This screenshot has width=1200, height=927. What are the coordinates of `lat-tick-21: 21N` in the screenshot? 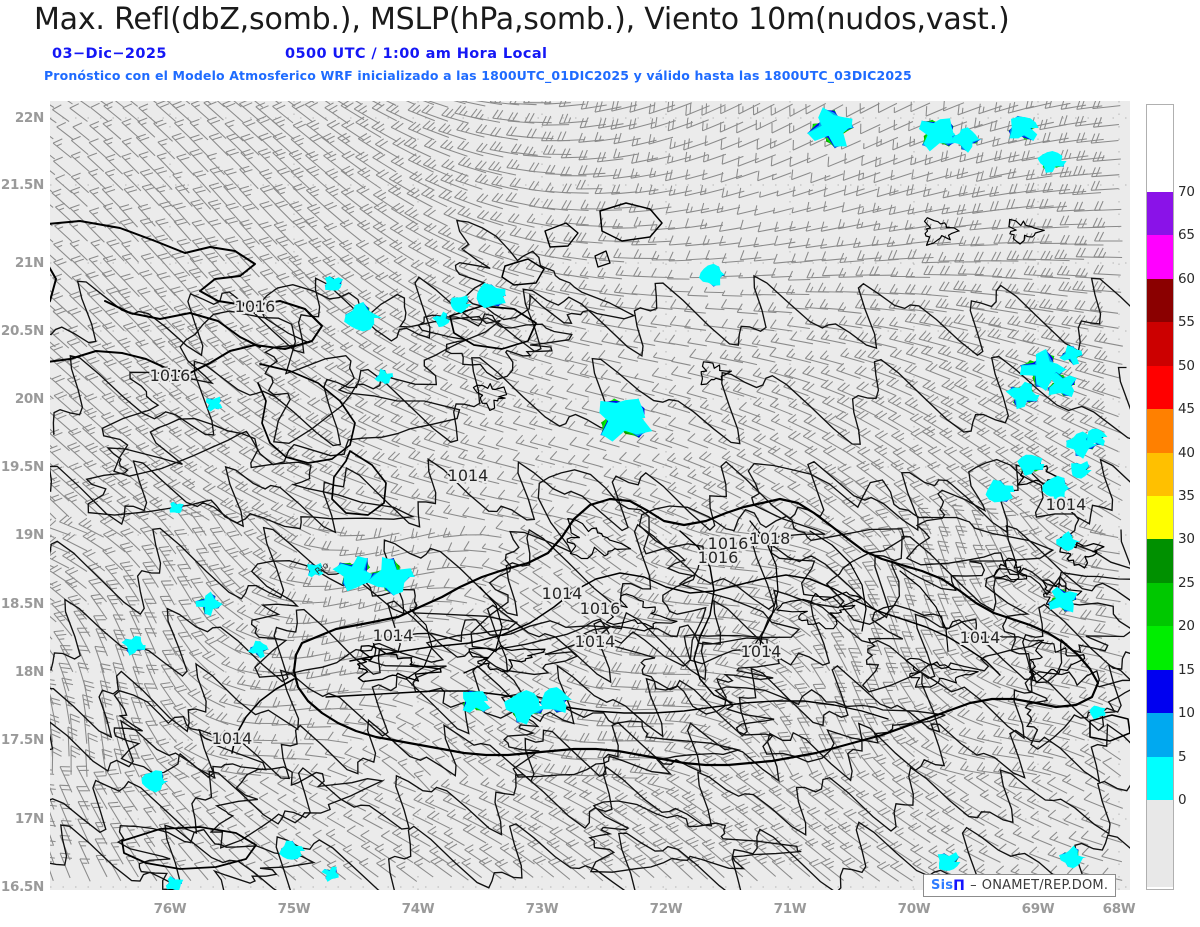 It's located at (29, 263).